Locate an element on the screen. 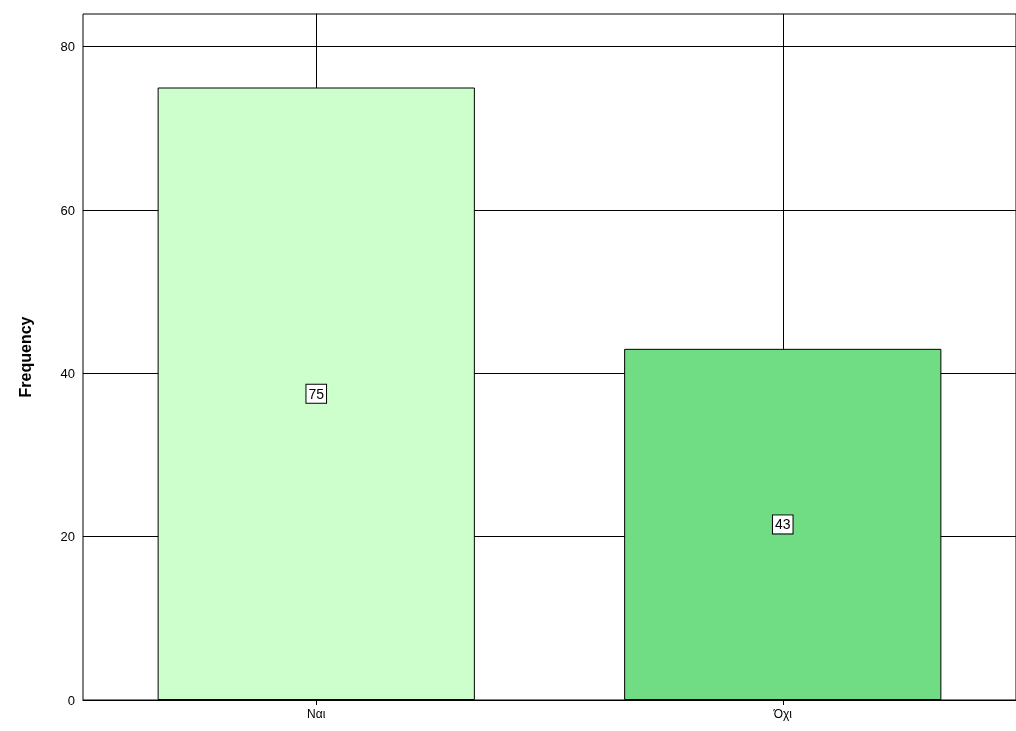 The width and height of the screenshot is (1016, 731). y-tick-label: 60 is located at coordinates (67, 210).